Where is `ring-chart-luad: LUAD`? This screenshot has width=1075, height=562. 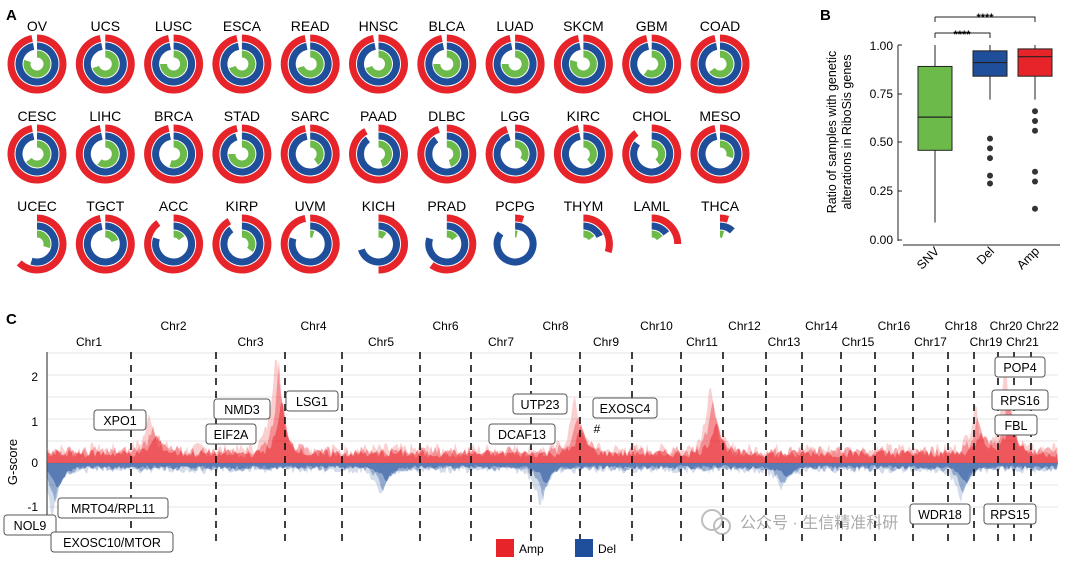
ring-chart-luad: LUAD is located at coordinates (515, 56).